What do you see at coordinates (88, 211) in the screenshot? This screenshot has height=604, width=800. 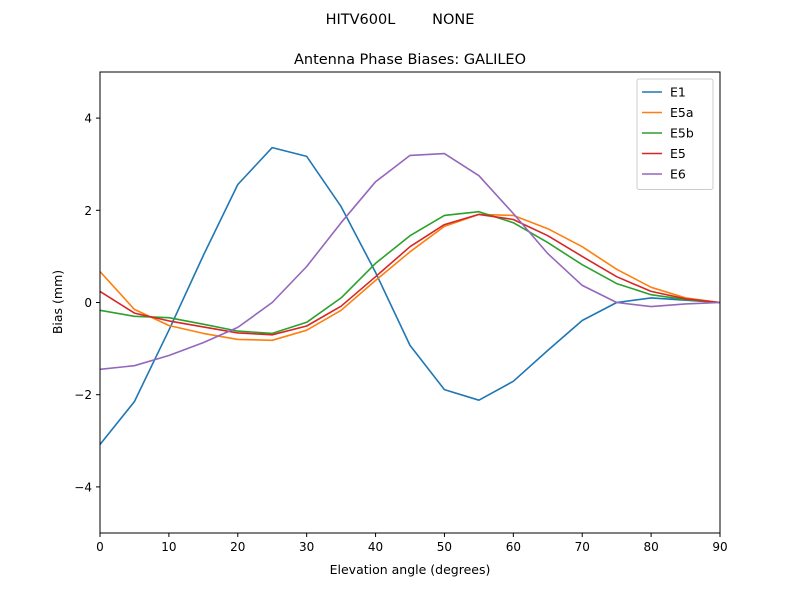 I see `y-tick-label: 2` at bounding box center [88, 211].